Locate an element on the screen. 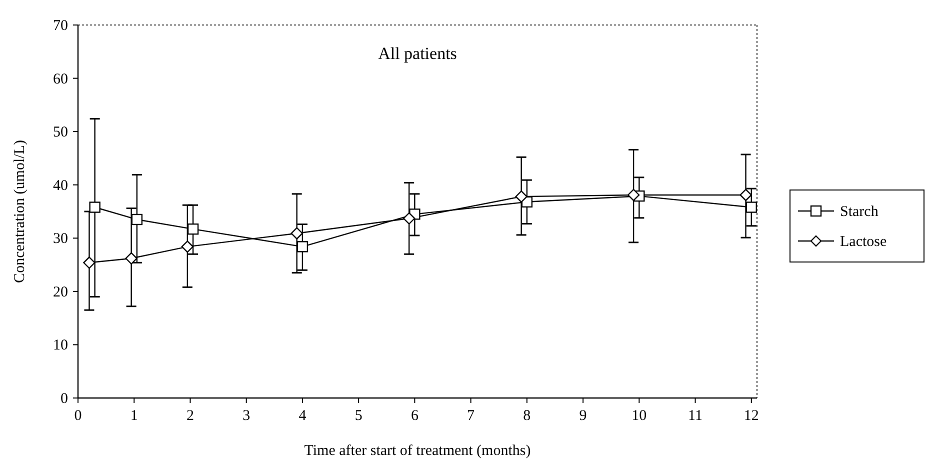 This screenshot has width=929, height=463. x-tick-label: 0 is located at coordinates (78, 416).